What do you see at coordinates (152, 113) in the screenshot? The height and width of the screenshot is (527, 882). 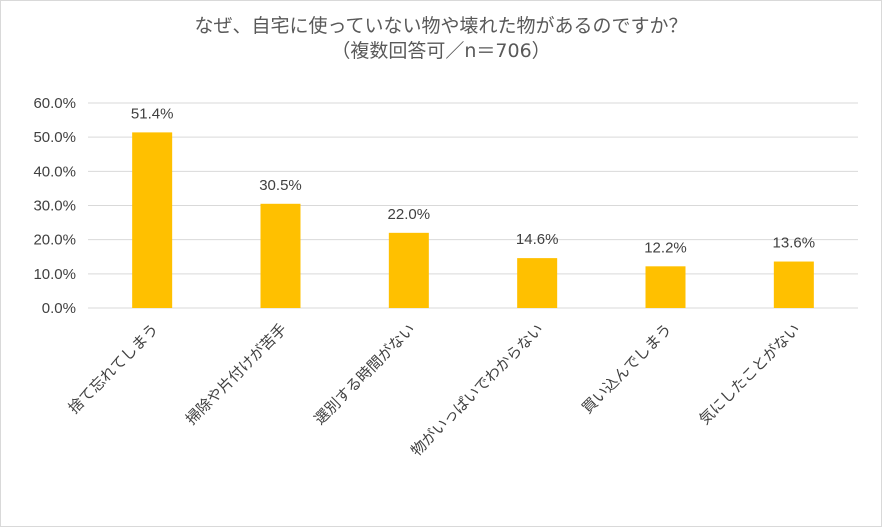 I see `data-label: 51.4%` at bounding box center [152, 113].